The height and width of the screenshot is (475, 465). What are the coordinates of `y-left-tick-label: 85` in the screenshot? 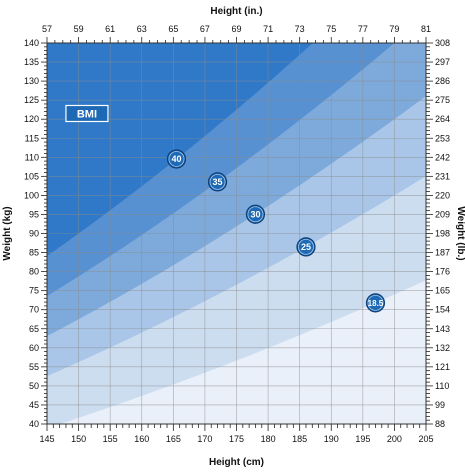 It's located at (34, 253).